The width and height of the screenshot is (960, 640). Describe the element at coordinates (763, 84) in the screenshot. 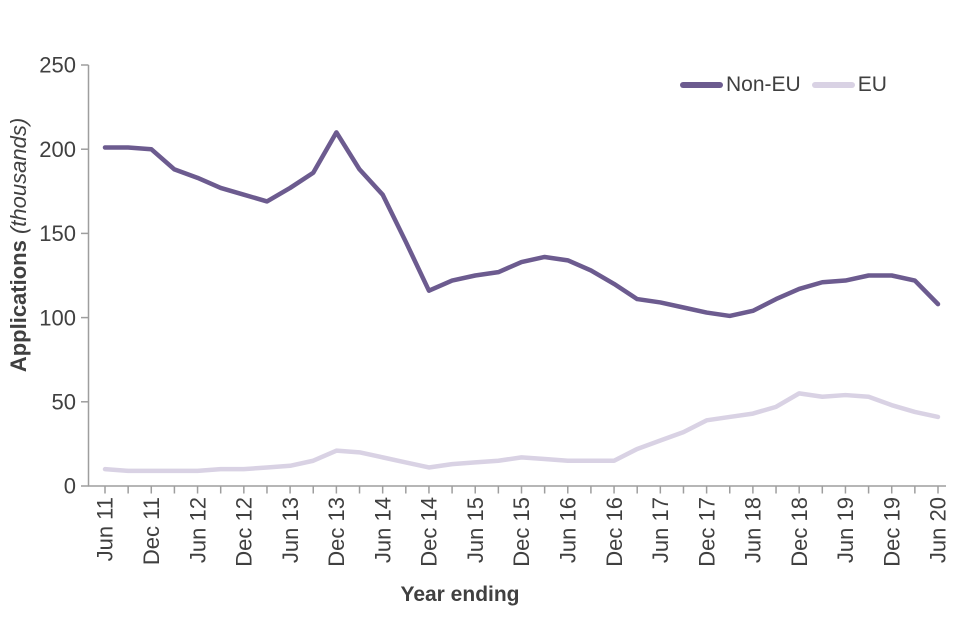

I see `legend-label-non-eu: Non-EU` at that location.